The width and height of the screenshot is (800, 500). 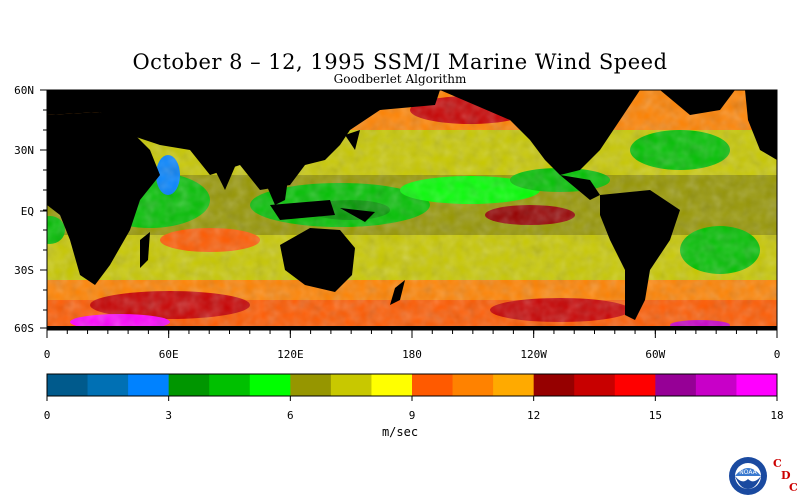 I want to click on land-indonesia, so click(x=302, y=210).